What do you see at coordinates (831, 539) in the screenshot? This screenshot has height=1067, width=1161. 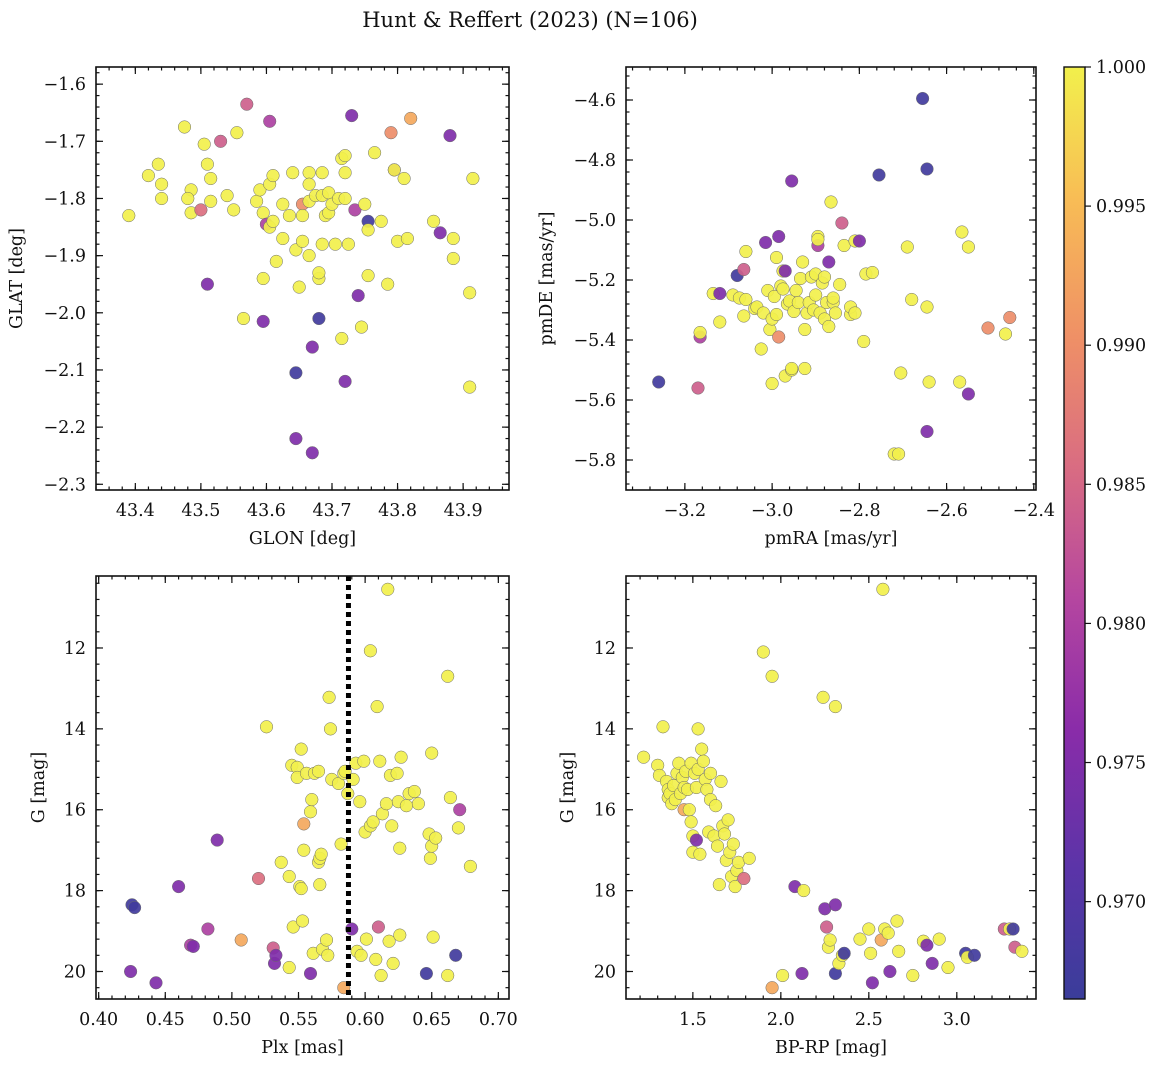 I see `x-axis-label: pmRA [mas/yr]` at bounding box center [831, 539].